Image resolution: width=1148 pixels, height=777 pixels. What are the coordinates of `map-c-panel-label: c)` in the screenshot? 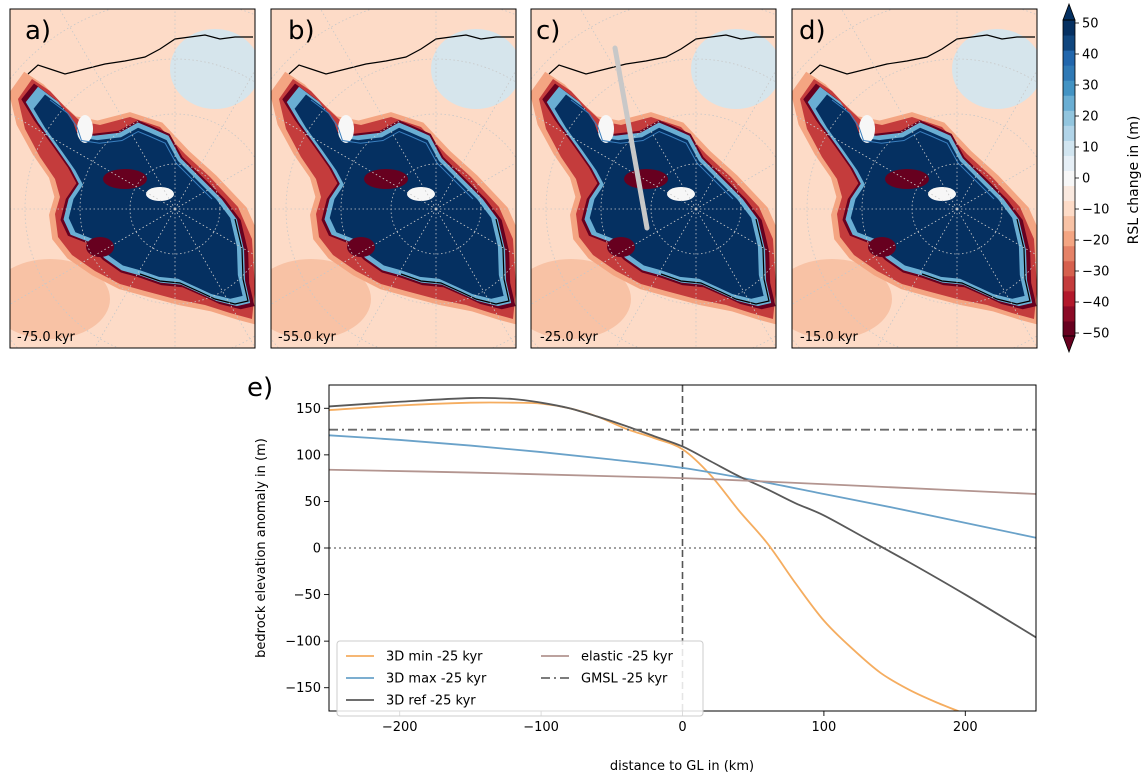 It's located at (548, 31).